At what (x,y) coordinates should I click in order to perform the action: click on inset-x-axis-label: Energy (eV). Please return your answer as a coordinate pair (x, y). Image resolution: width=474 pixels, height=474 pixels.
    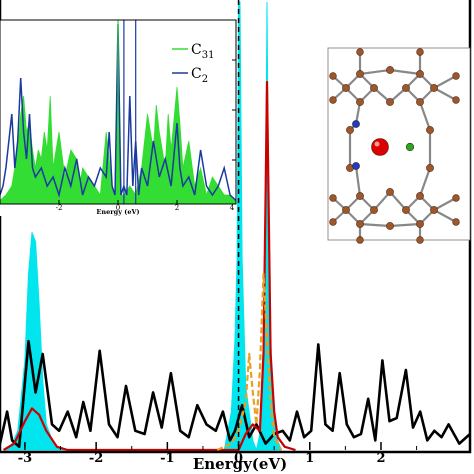
    Looking at the image, I should click on (117, 212).